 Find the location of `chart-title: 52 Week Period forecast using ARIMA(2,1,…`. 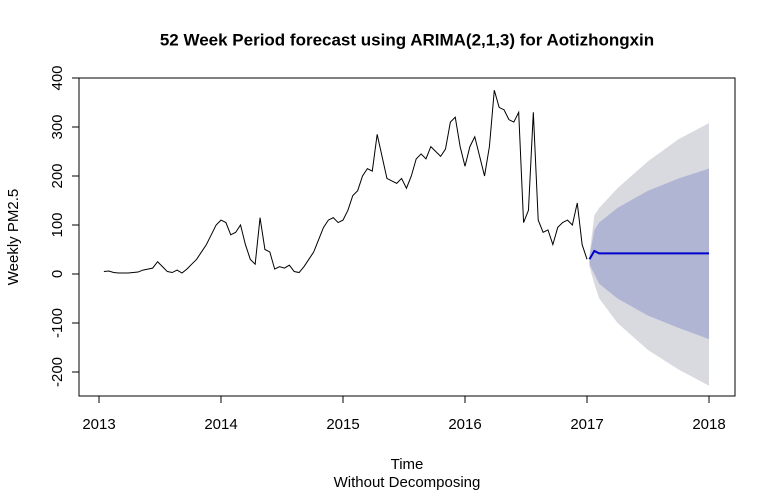

chart-title: 52 Week Period forecast using ARIMA(2,1,… is located at coordinates (407, 39).